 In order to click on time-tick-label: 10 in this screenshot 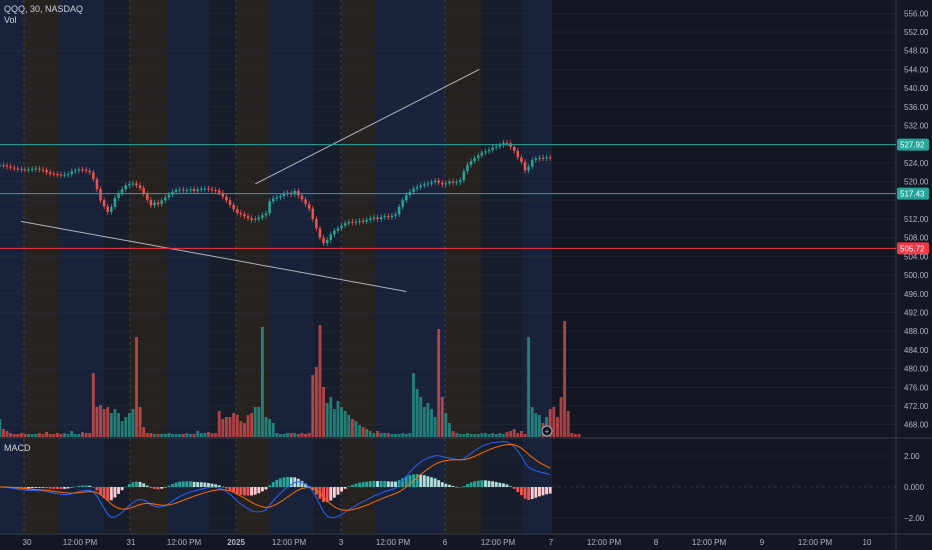, I will do `click(867, 542)`.